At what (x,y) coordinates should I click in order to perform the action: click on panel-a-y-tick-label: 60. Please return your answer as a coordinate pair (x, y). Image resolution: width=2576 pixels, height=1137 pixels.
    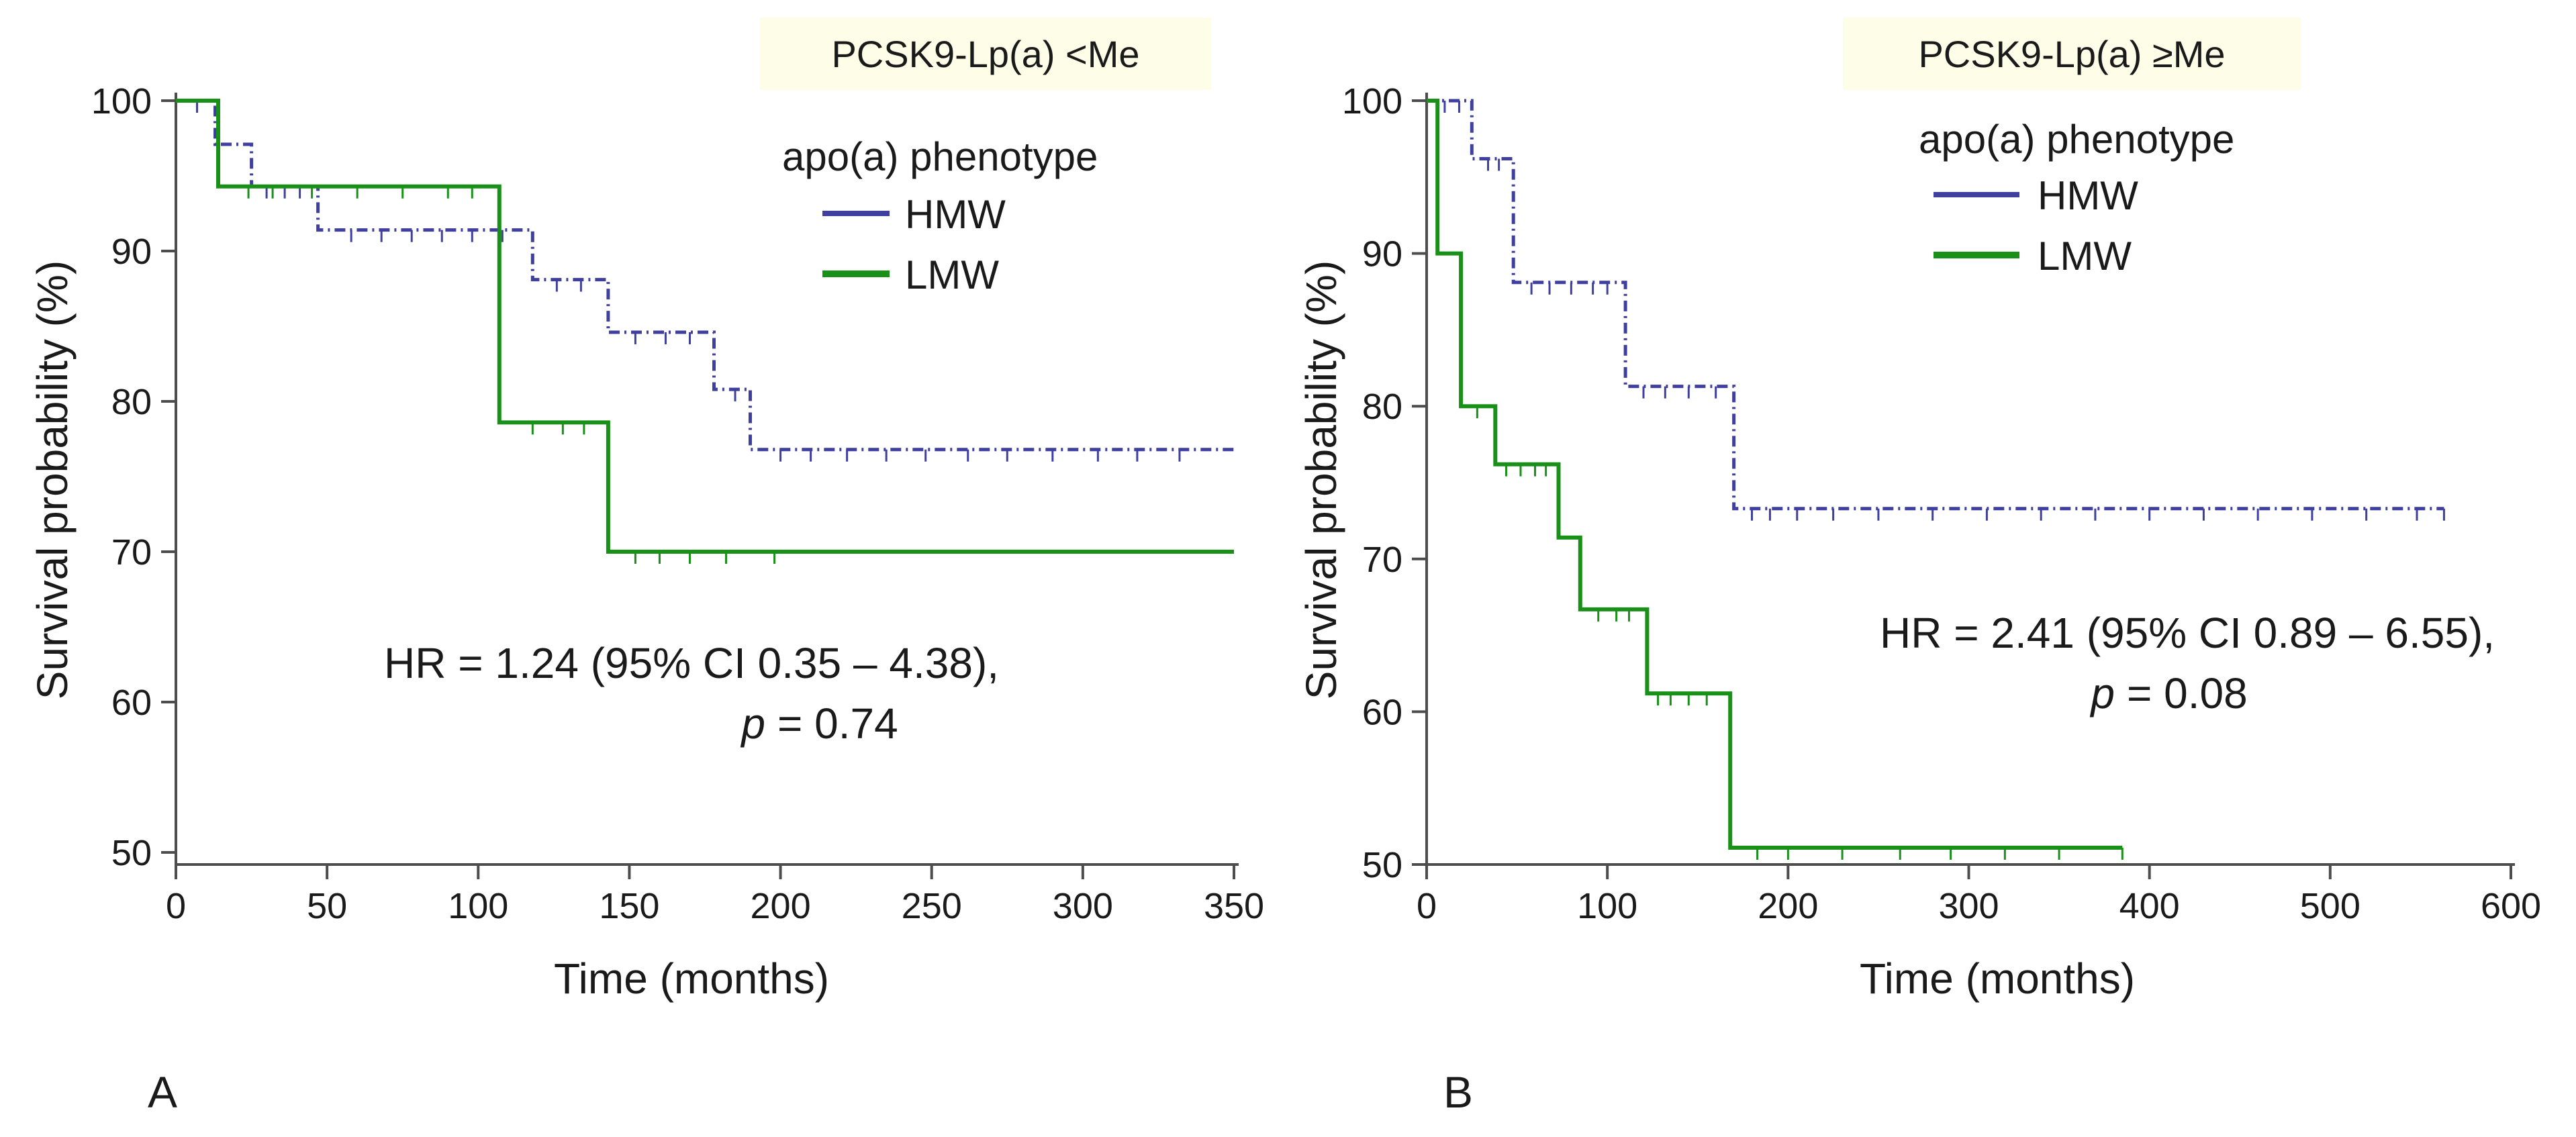
    Looking at the image, I should click on (131, 703).